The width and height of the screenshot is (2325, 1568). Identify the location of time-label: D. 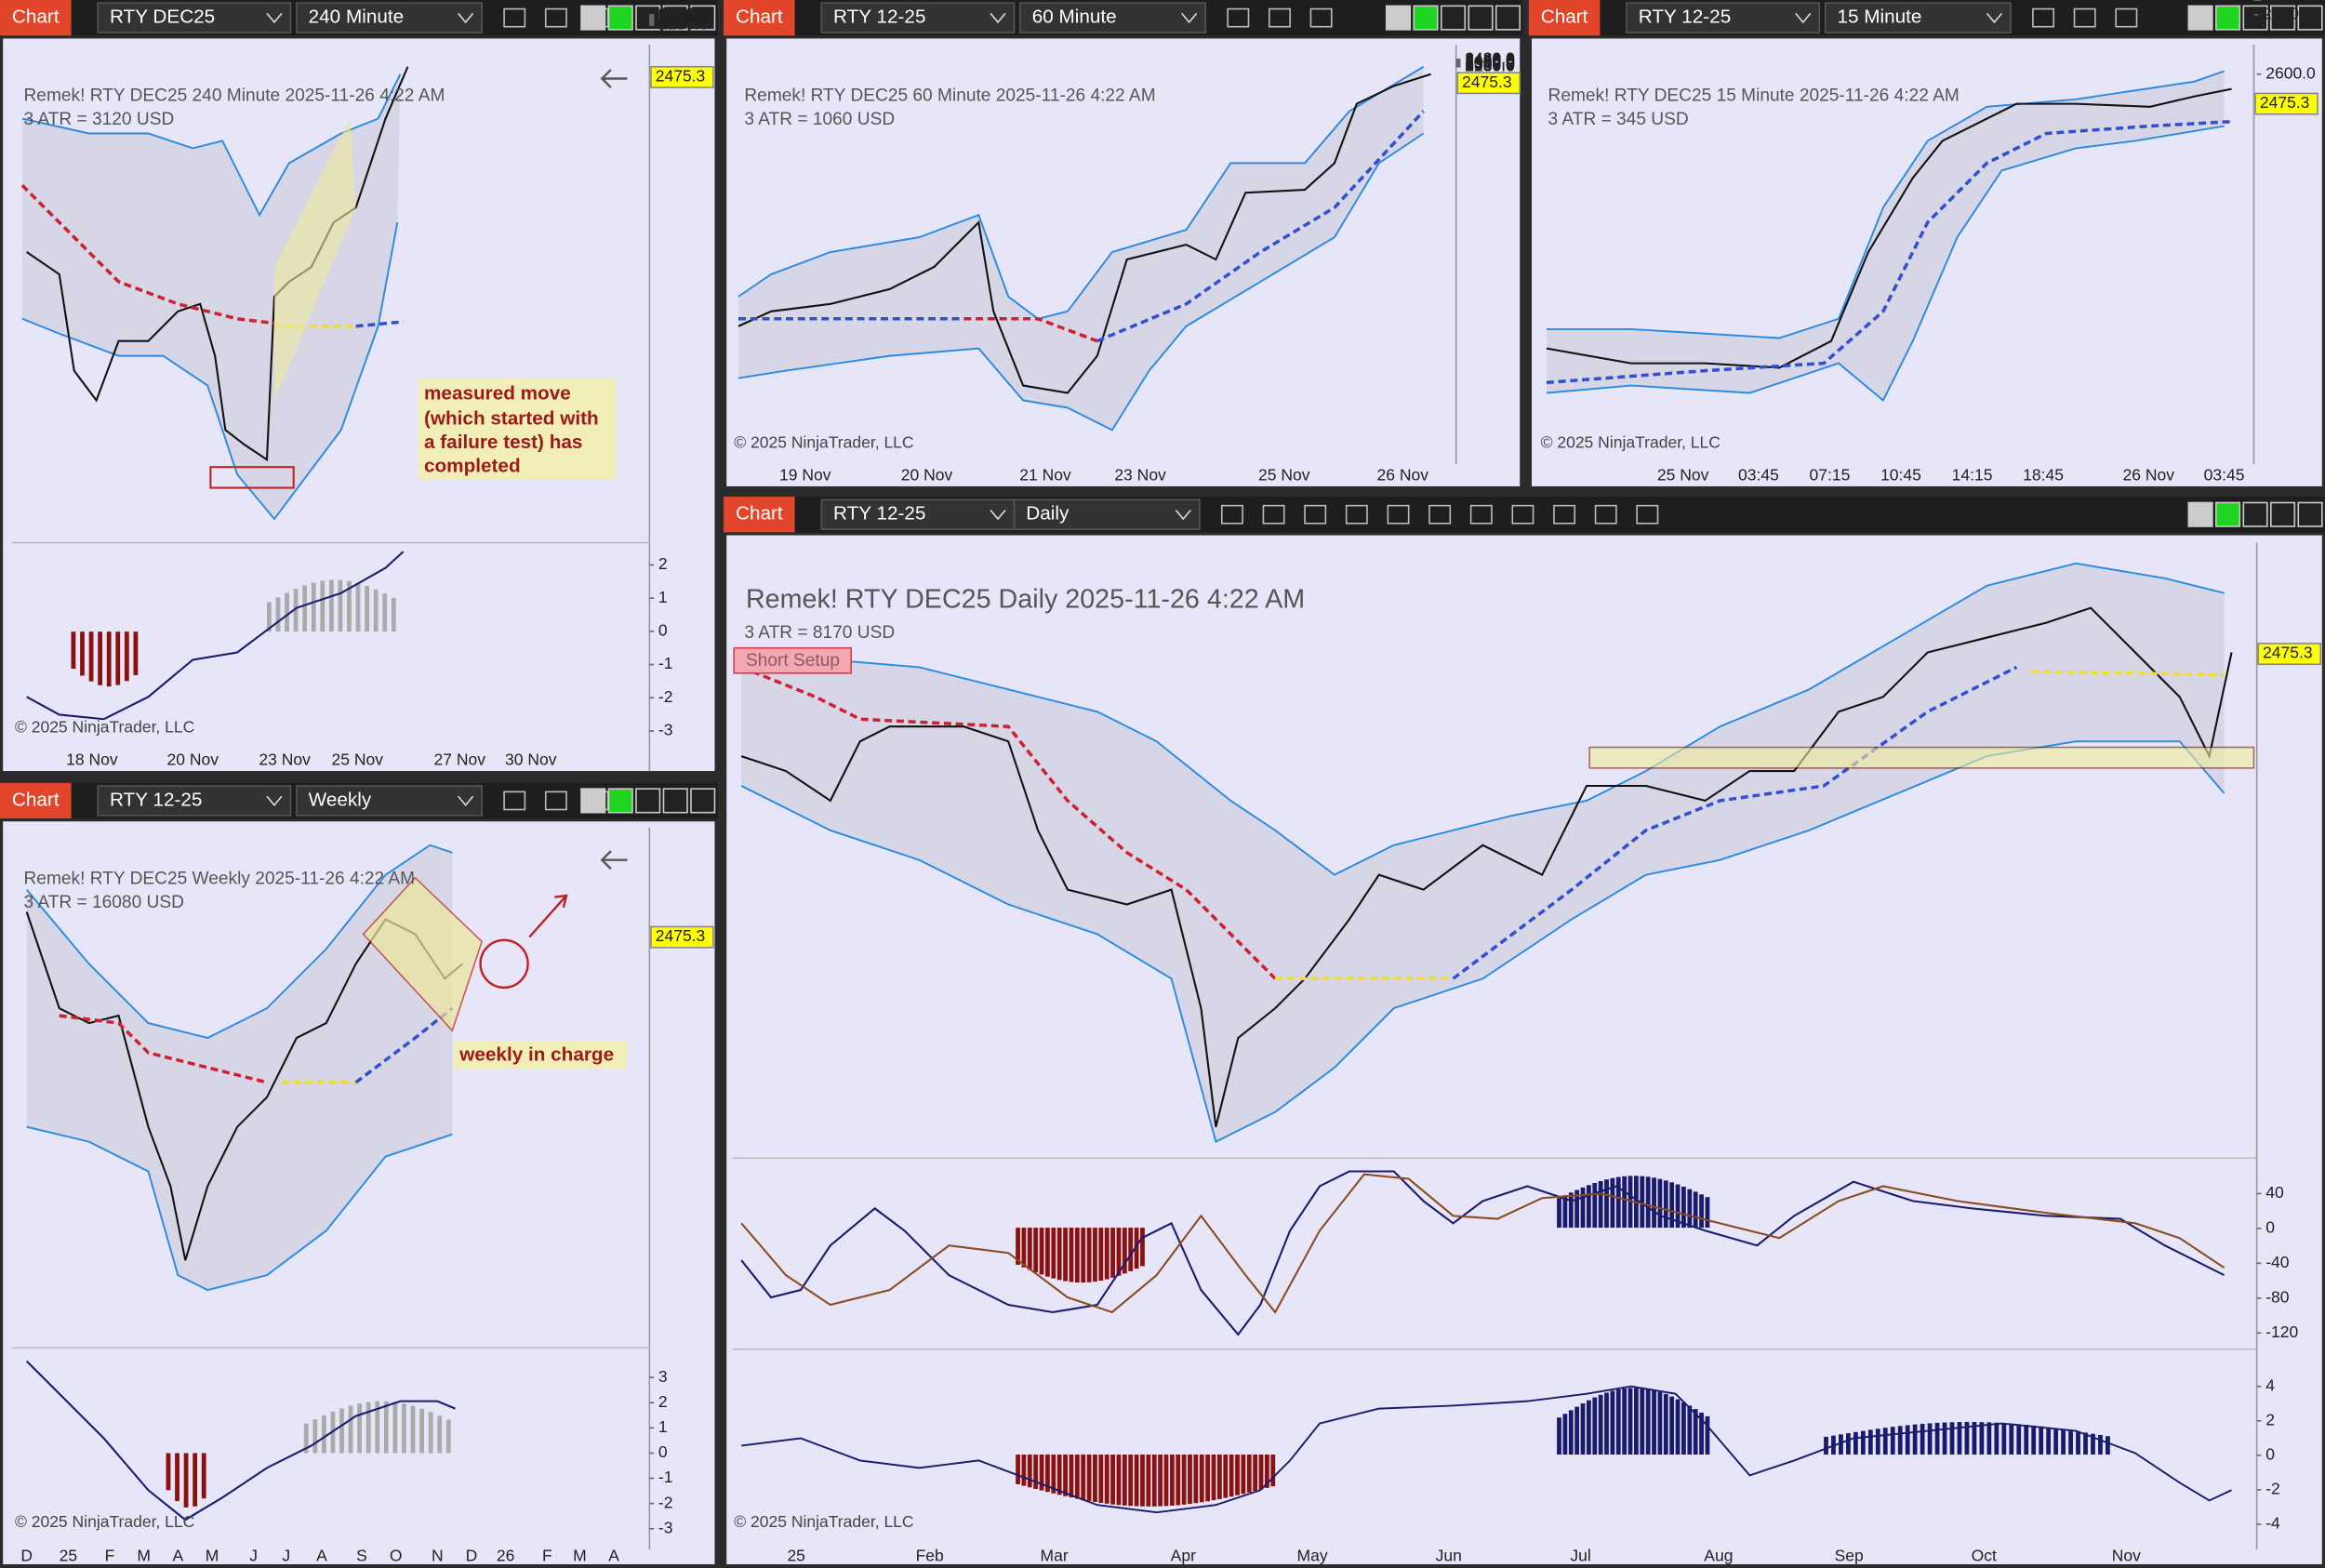
(472, 1556).